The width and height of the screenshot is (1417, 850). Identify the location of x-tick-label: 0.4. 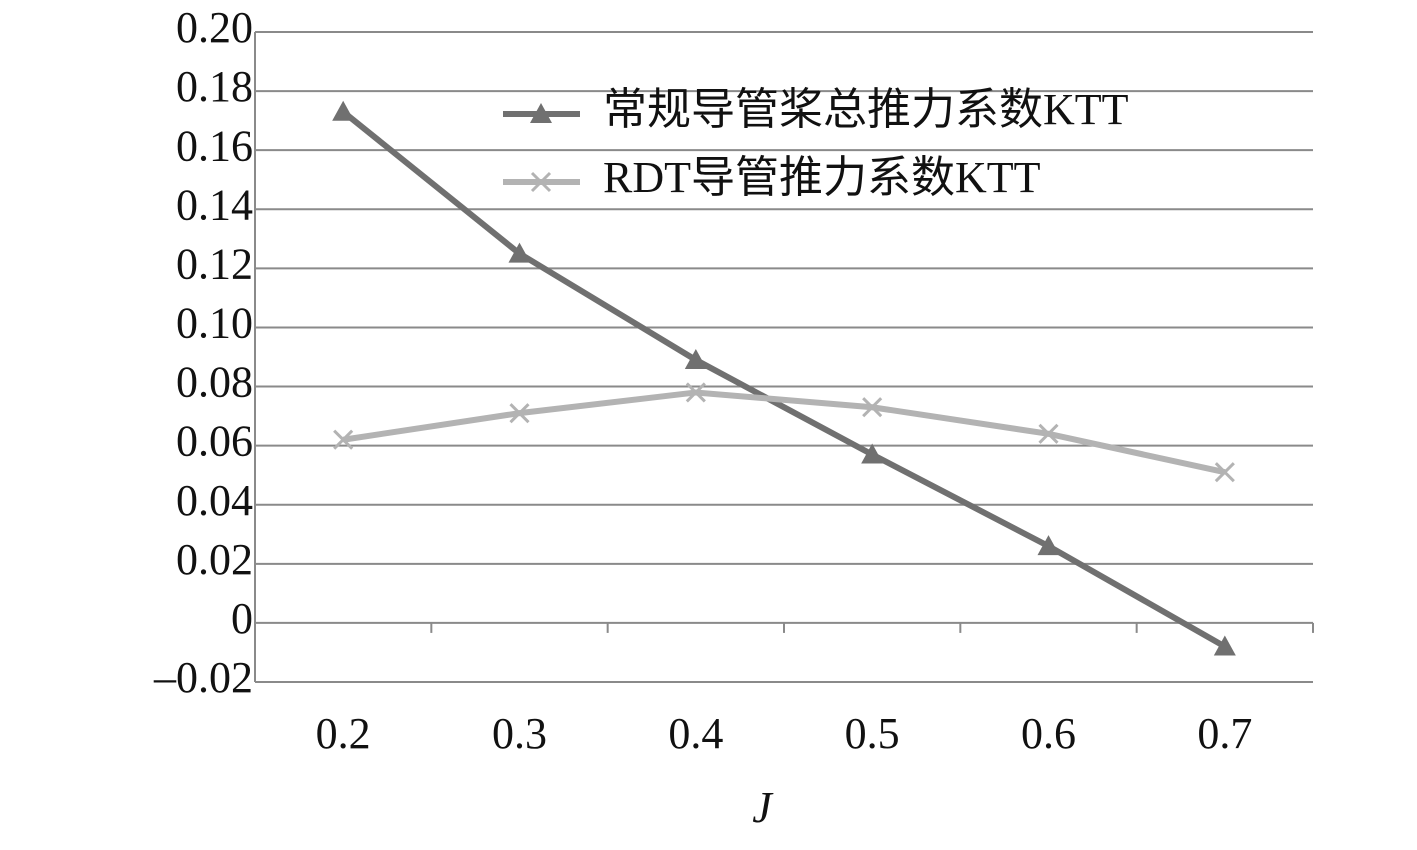
(695, 733).